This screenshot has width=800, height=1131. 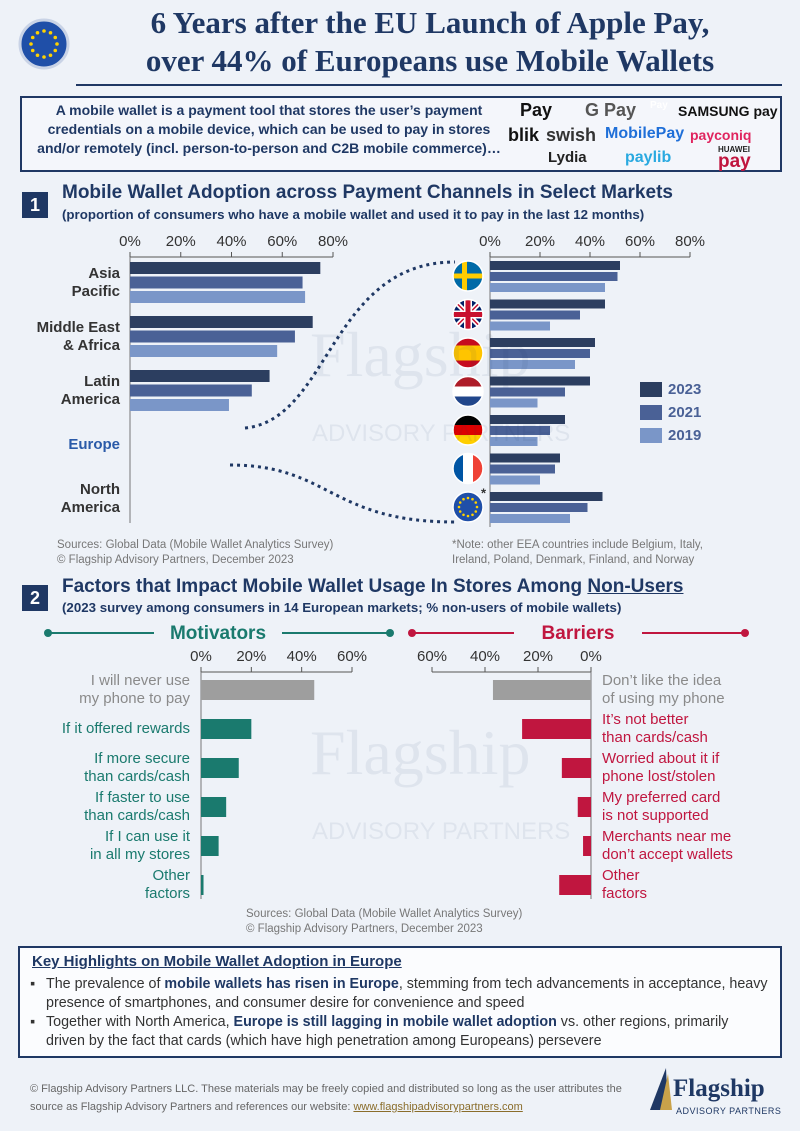 I want to click on logo-mark, so click(x=666, y=1092).